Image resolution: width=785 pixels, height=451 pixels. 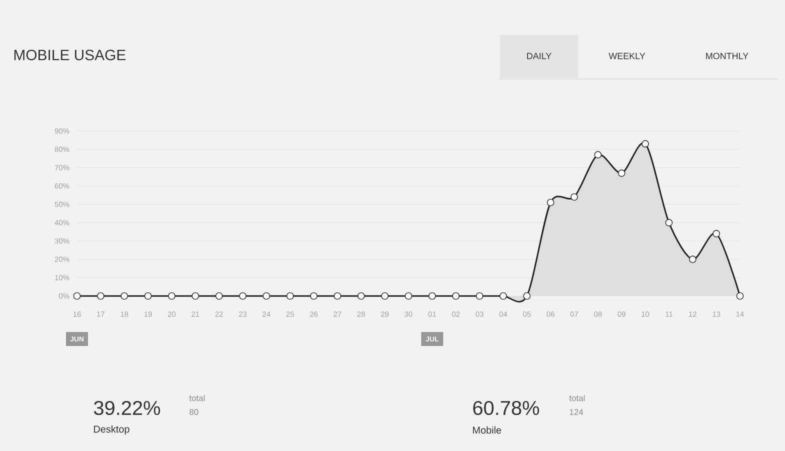 I want to click on text: WEEKLY, so click(x=627, y=56).